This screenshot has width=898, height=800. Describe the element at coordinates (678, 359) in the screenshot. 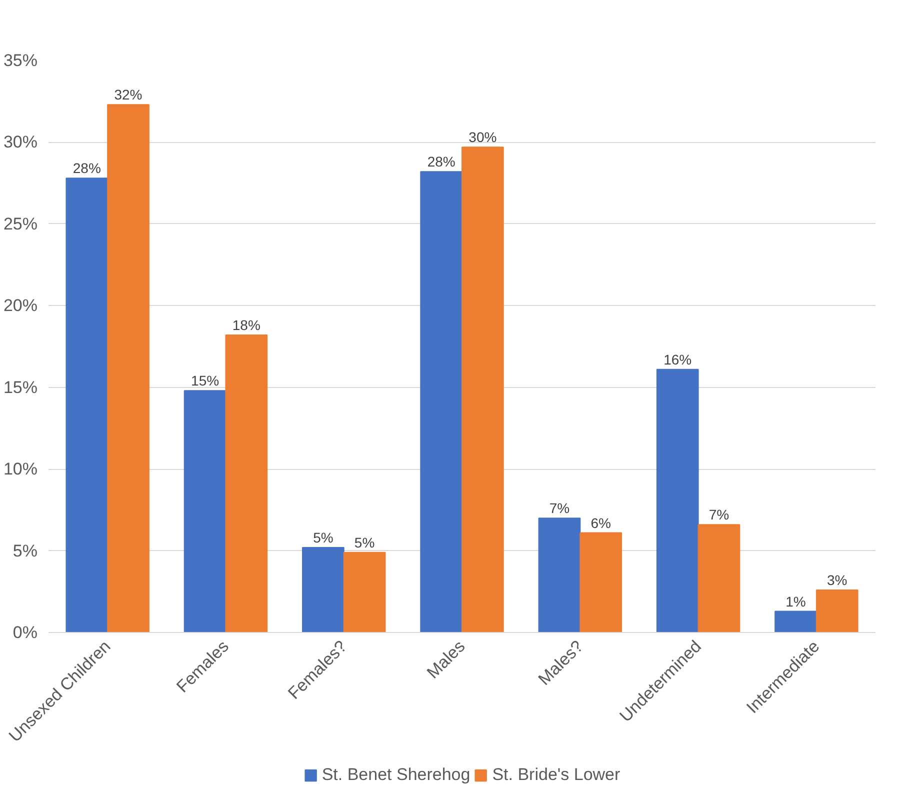

I see `data-label: 16%` at that location.